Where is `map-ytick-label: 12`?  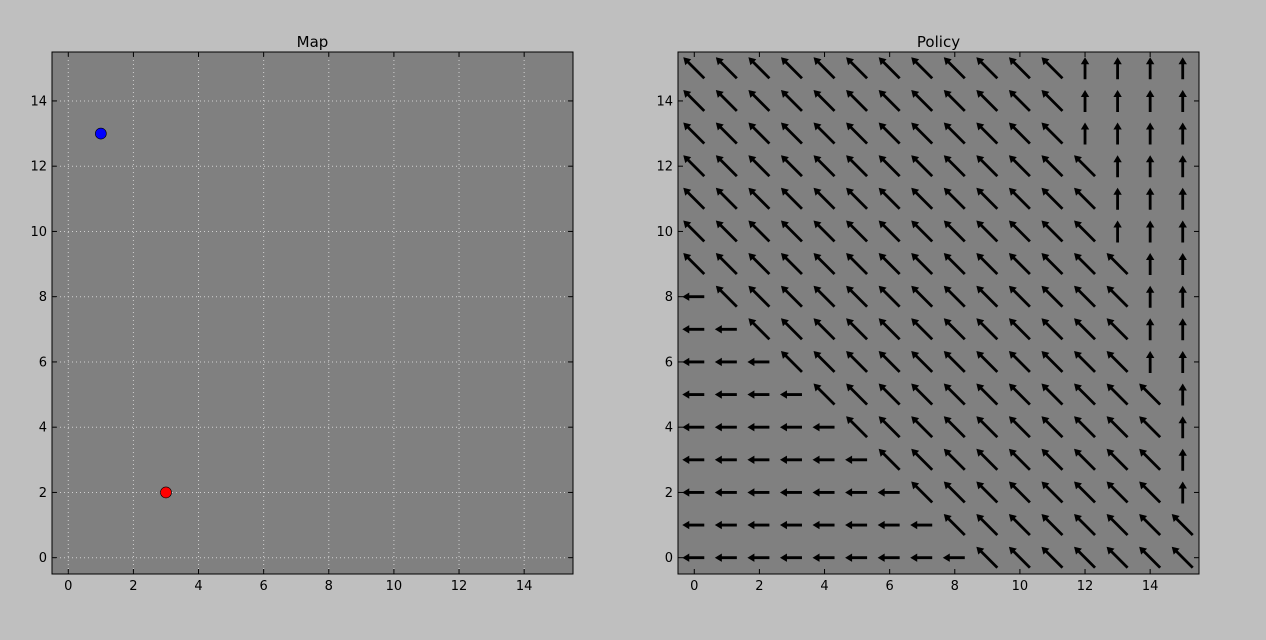 map-ytick-label: 12 is located at coordinates (38, 167).